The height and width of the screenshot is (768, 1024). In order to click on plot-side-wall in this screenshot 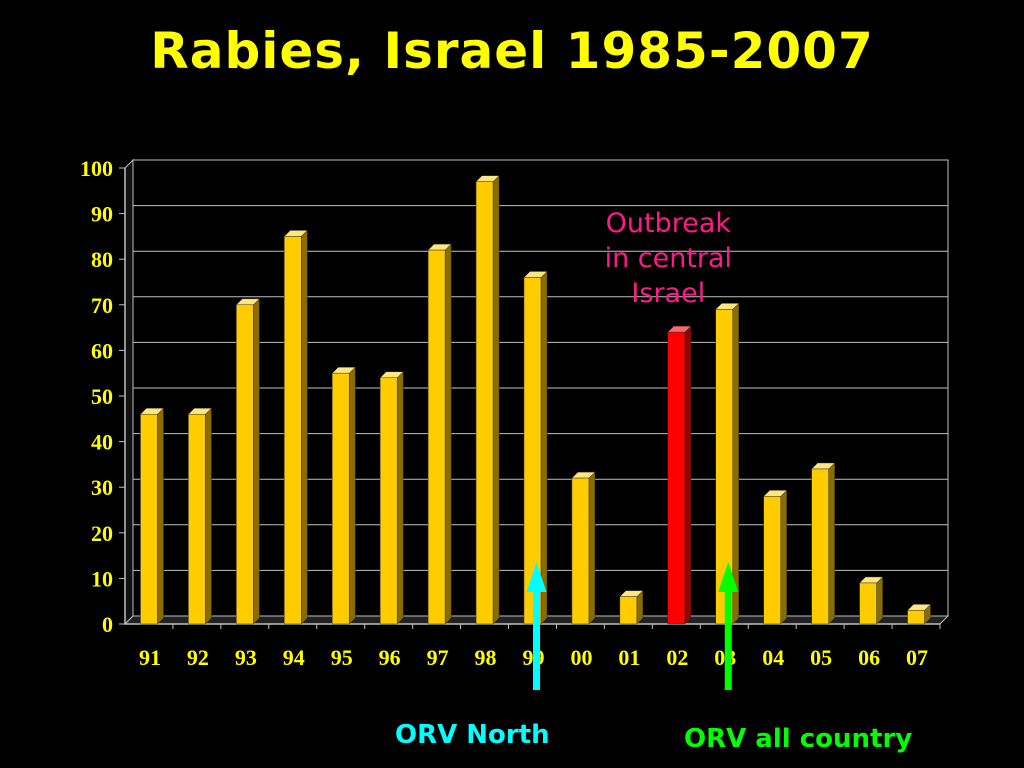, I will do `click(129, 392)`.